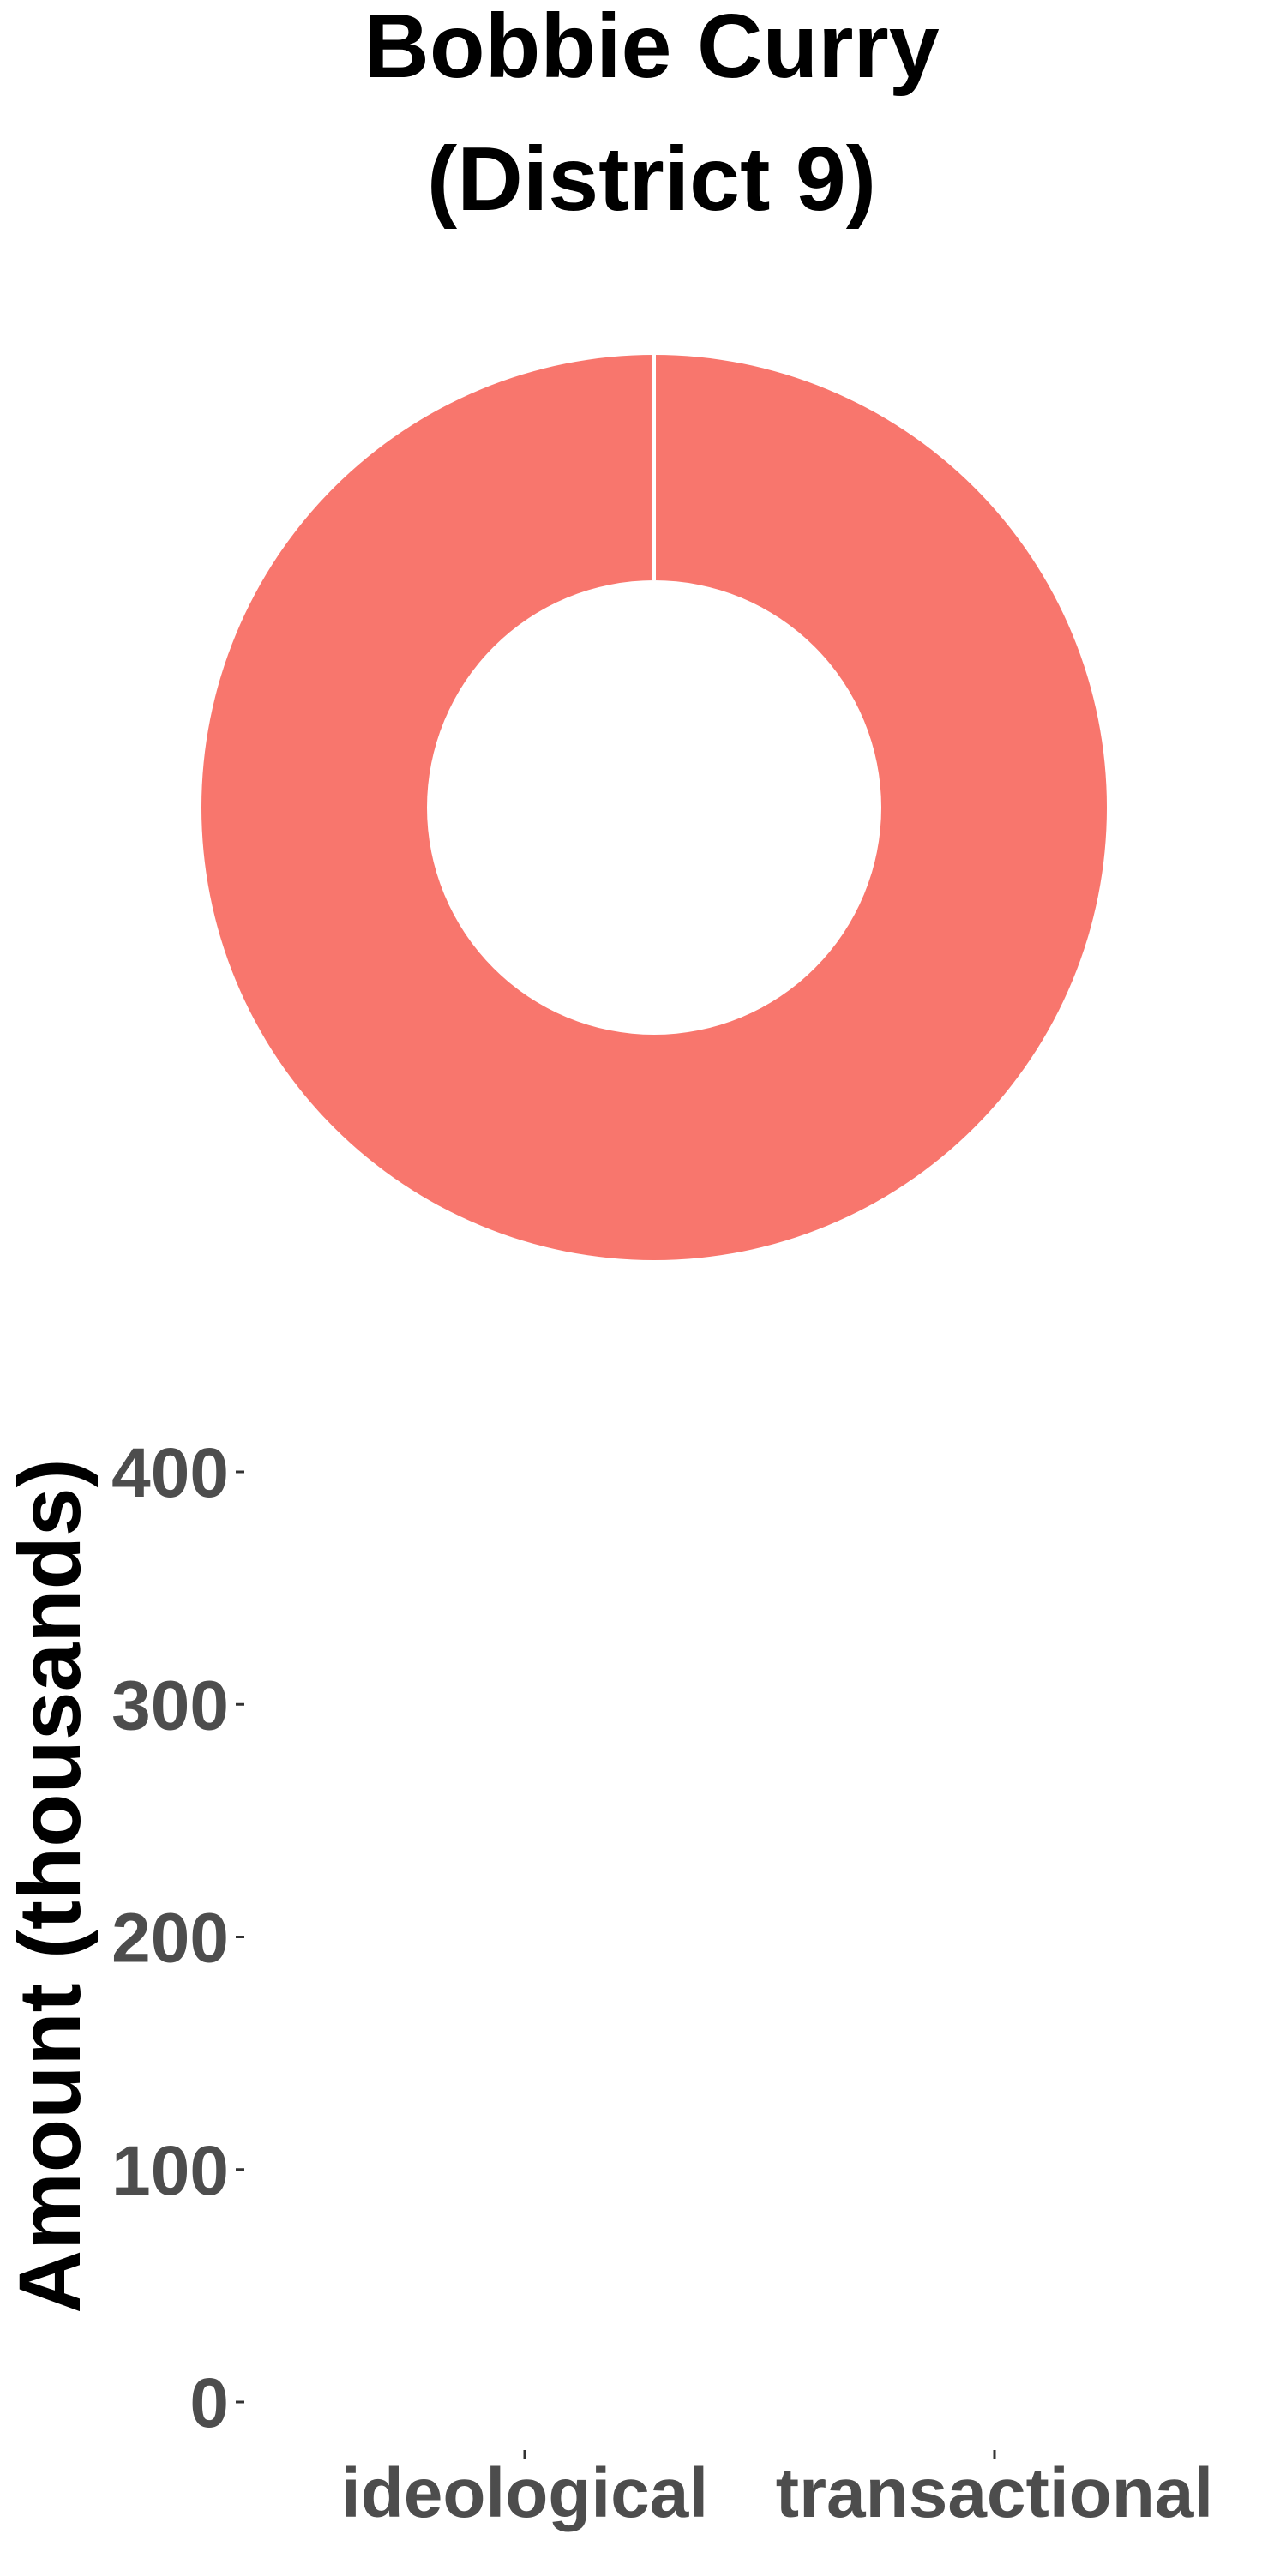  What do you see at coordinates (170, 1705) in the screenshot?
I see `y-tick-label: 300` at bounding box center [170, 1705].